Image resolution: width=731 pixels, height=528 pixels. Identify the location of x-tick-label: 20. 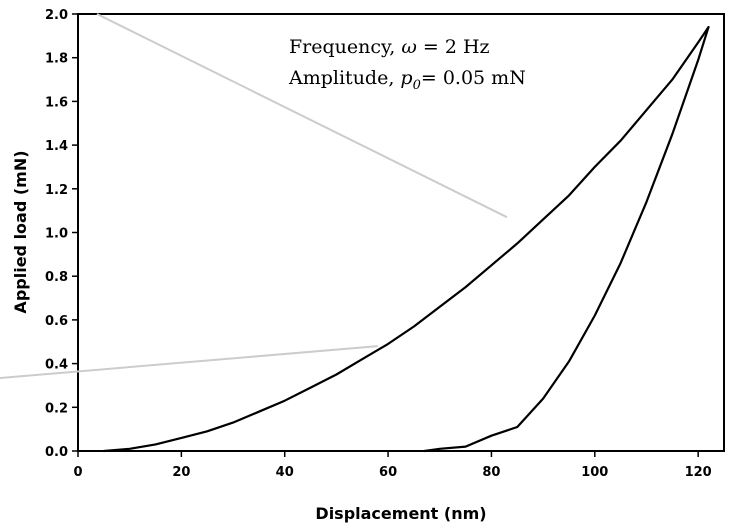
(181, 472).